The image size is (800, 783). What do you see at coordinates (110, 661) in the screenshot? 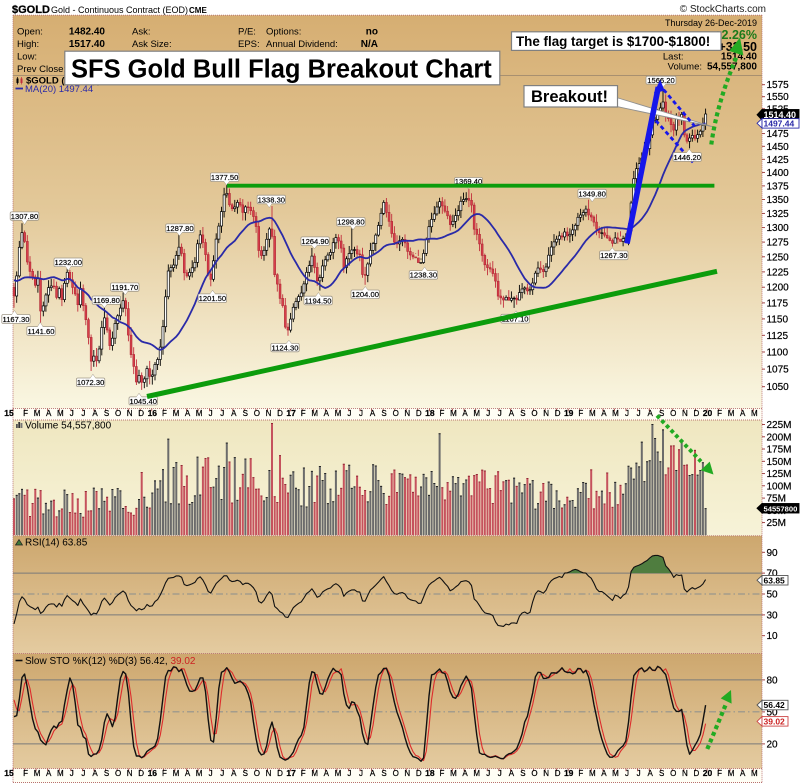
I see `svg-text:Slow STO %K(12) %D(3) 56.42, 3: Slow STO %K(12) %D(3) 56.42, 39.02` at bounding box center [110, 661].